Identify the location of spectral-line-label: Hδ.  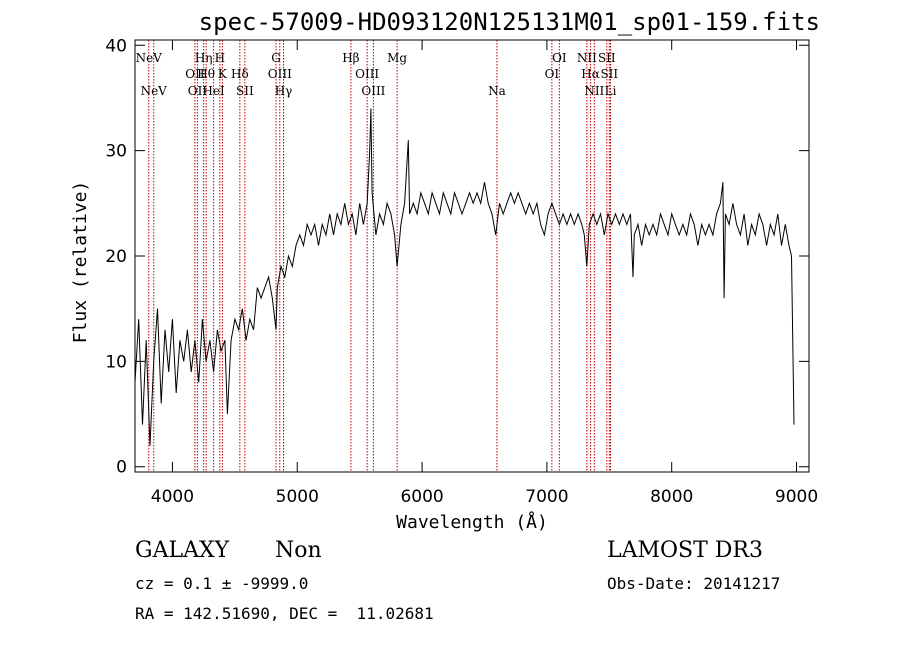
(240, 74).